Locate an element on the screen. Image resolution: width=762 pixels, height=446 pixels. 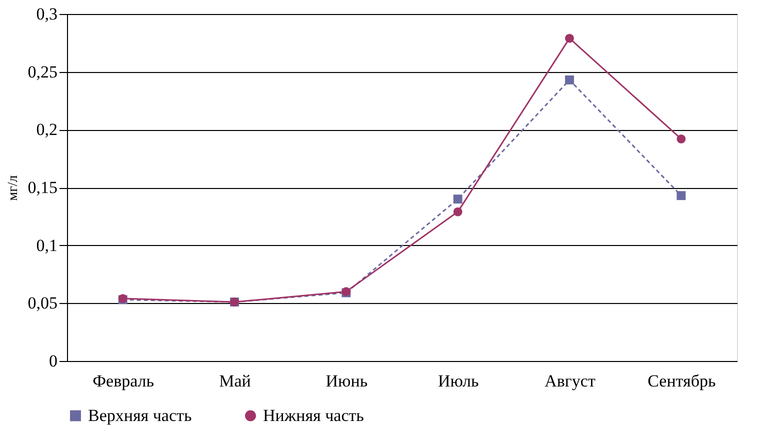
x-tick-label: Июль is located at coordinates (458, 381).